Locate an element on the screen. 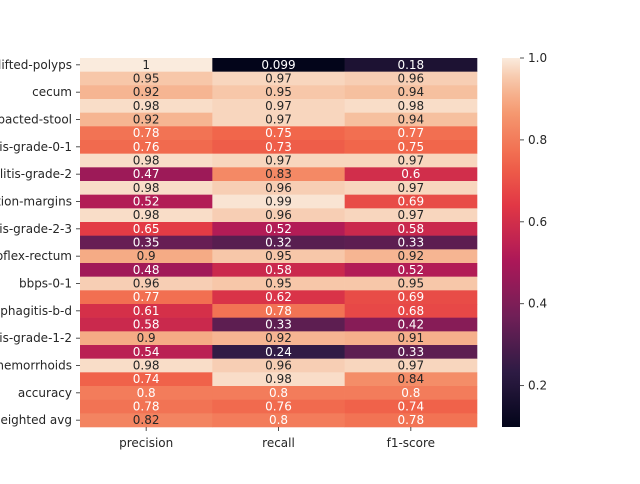 The height and width of the screenshot is (484, 640). y-tick-label: hemorrhoids is located at coordinates (36, 366).